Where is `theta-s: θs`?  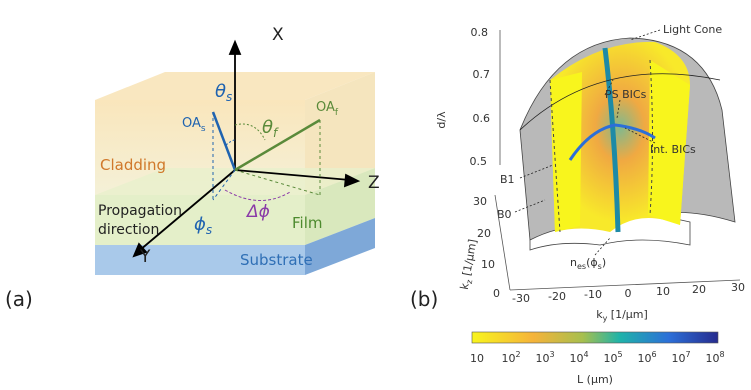
theta-s: θs is located at coordinates (223, 92).